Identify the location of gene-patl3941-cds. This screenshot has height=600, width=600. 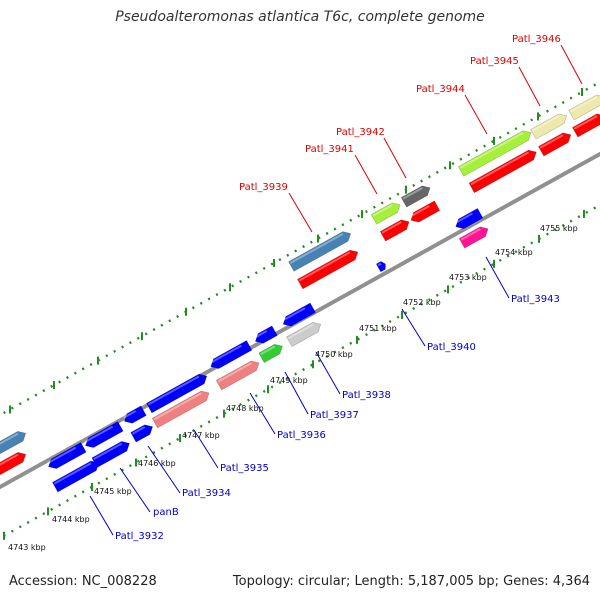
(395, 229).